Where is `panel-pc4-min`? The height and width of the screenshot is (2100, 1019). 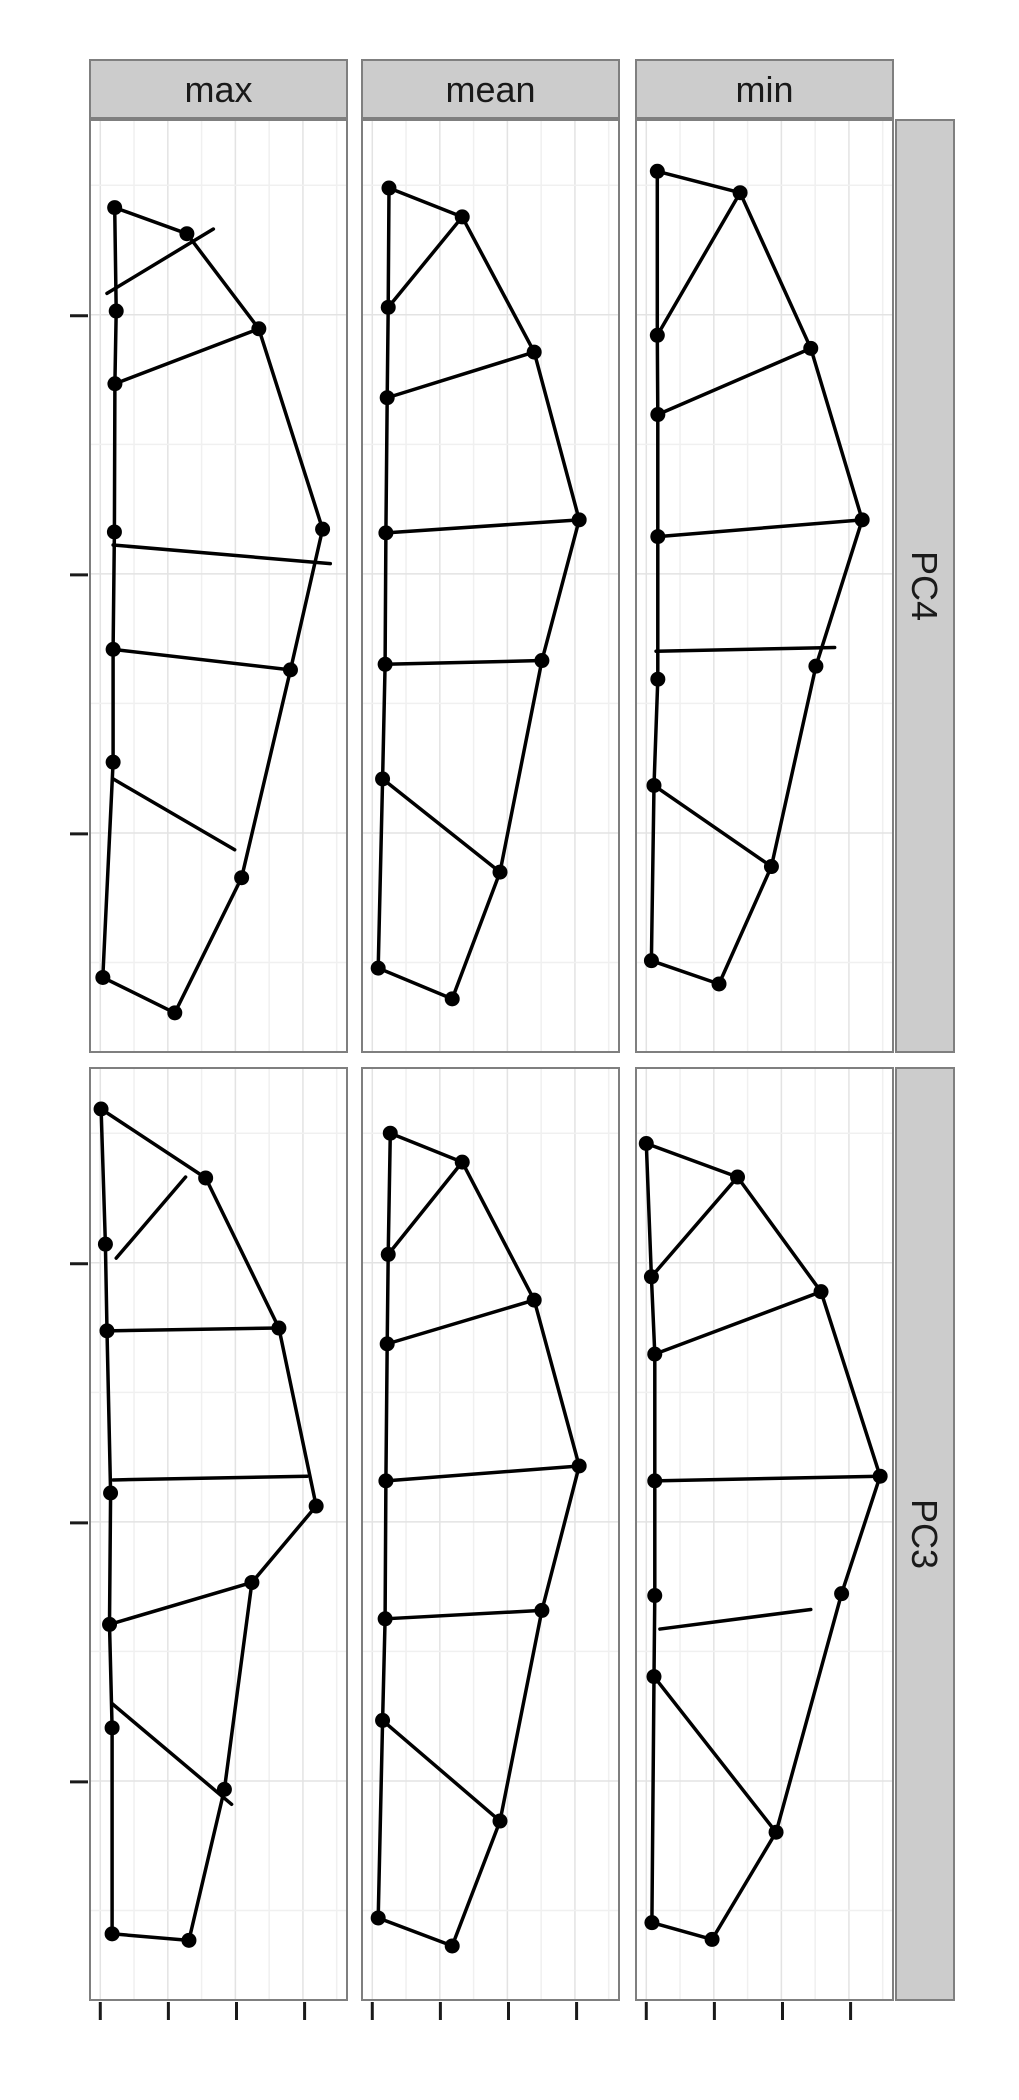
panel-pc4-min is located at coordinates (764, 586).